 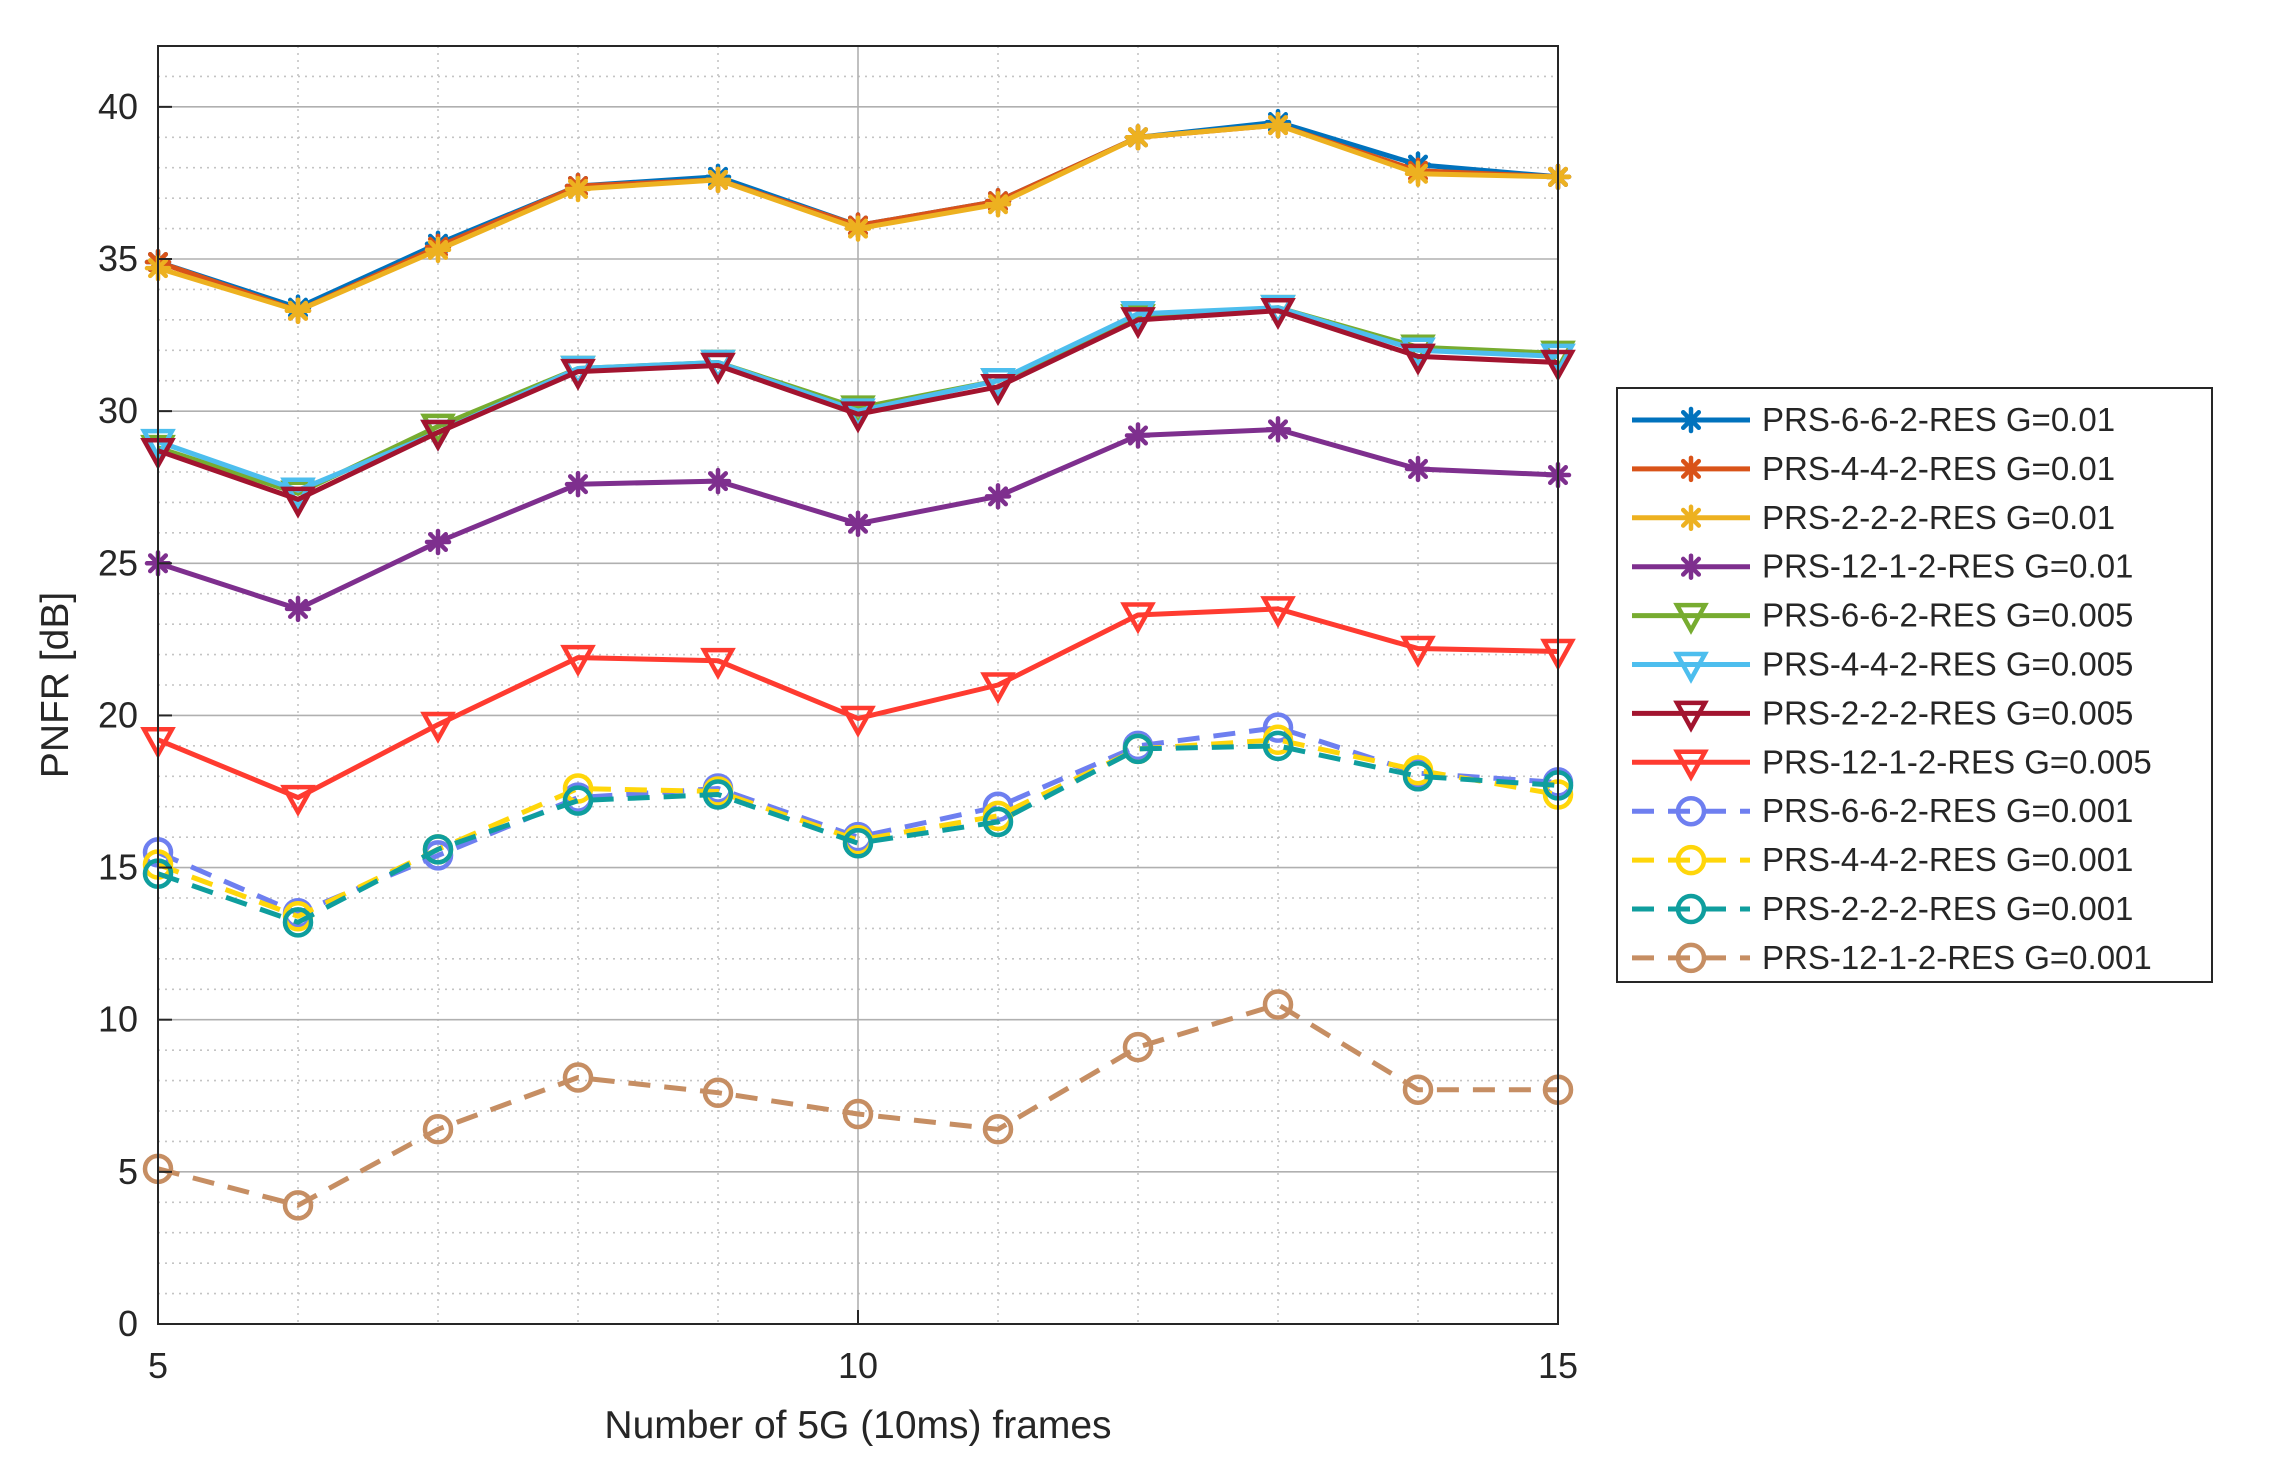 I want to click on legend-entry: PRS-4-4-2-RES G=0.01, so click(x=1873, y=468).